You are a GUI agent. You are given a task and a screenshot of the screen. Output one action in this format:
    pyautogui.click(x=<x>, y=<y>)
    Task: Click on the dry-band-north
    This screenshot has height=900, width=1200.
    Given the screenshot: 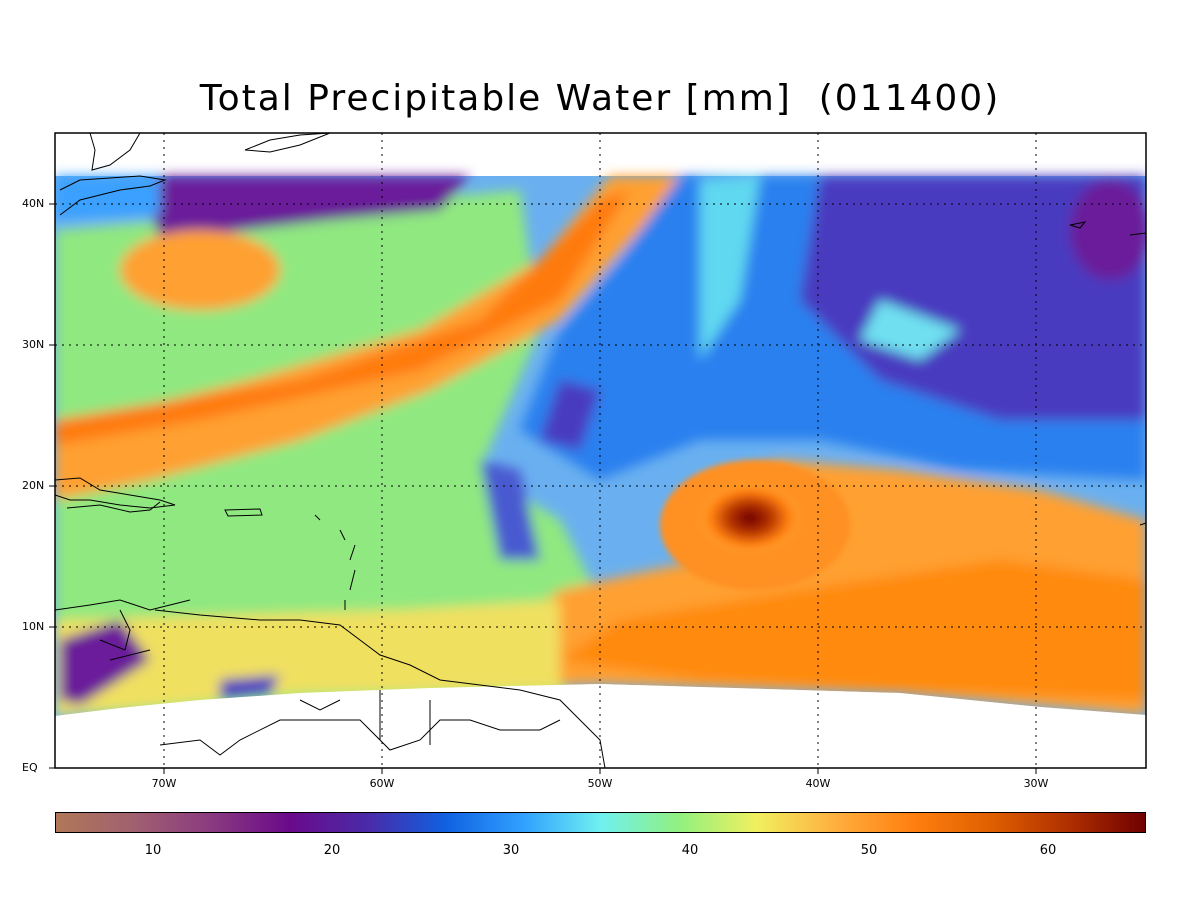 What is the action you would take?
    pyautogui.click(x=305, y=208)
    